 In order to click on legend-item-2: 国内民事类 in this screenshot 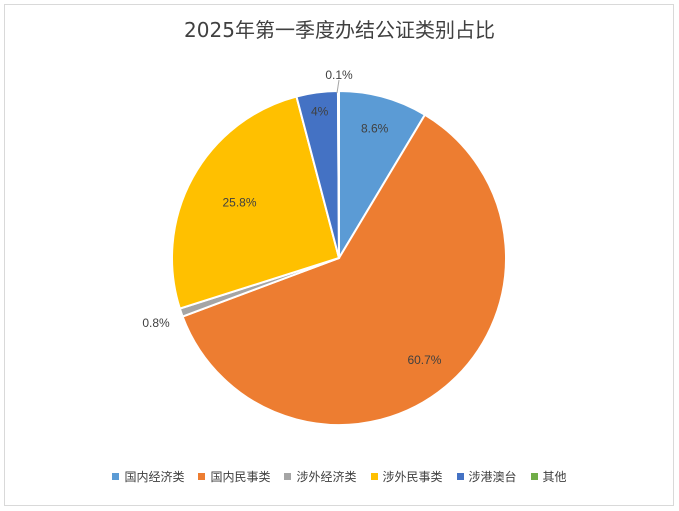, I will do `click(234, 476)`.